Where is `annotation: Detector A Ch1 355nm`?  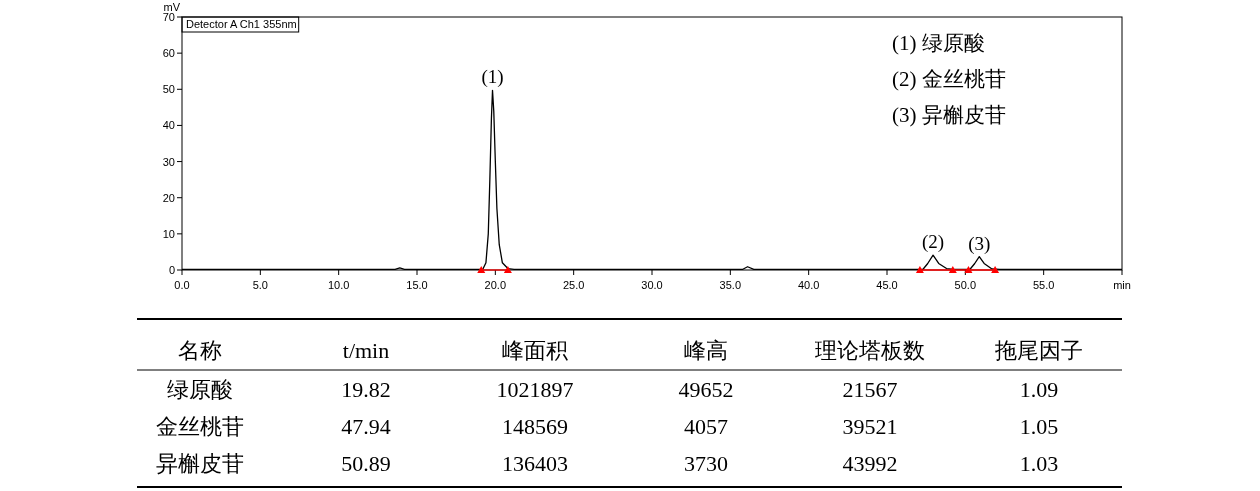
annotation: Detector A Ch1 355nm is located at coordinates (241, 24).